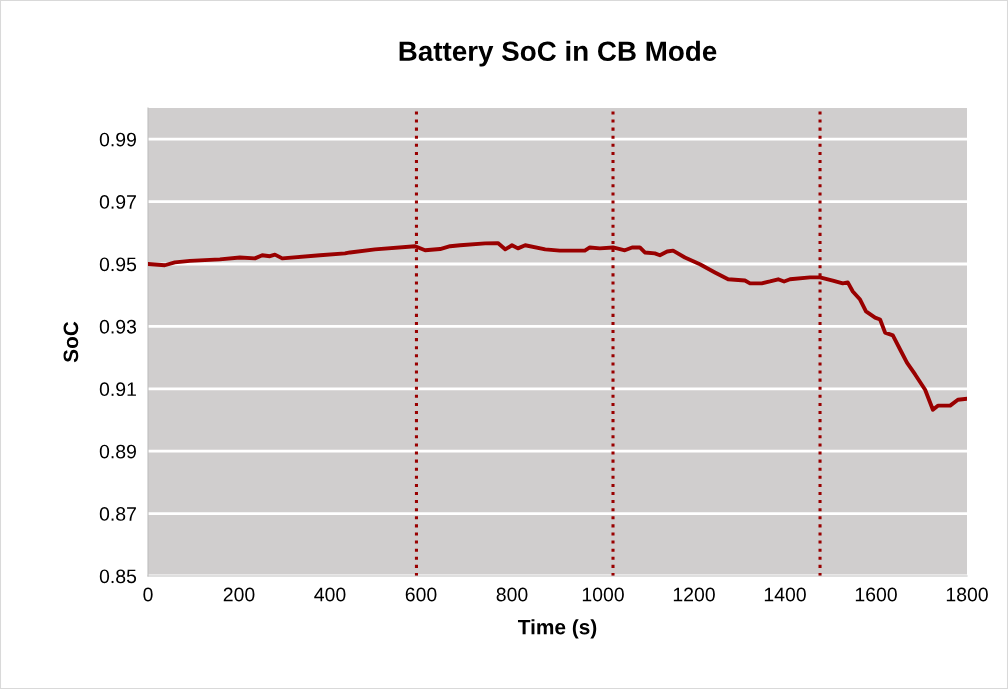  What do you see at coordinates (117, 451) in the screenshot?
I see `y-tick-label: 0.89` at bounding box center [117, 451].